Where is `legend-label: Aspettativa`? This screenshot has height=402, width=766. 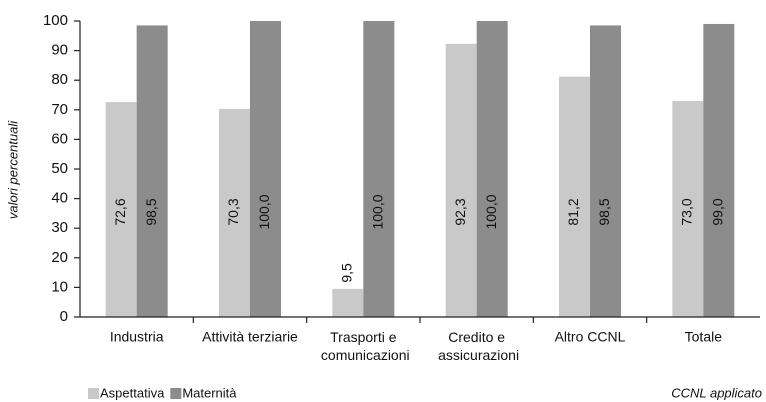 legend-label: Aspettativa is located at coordinates (132, 392).